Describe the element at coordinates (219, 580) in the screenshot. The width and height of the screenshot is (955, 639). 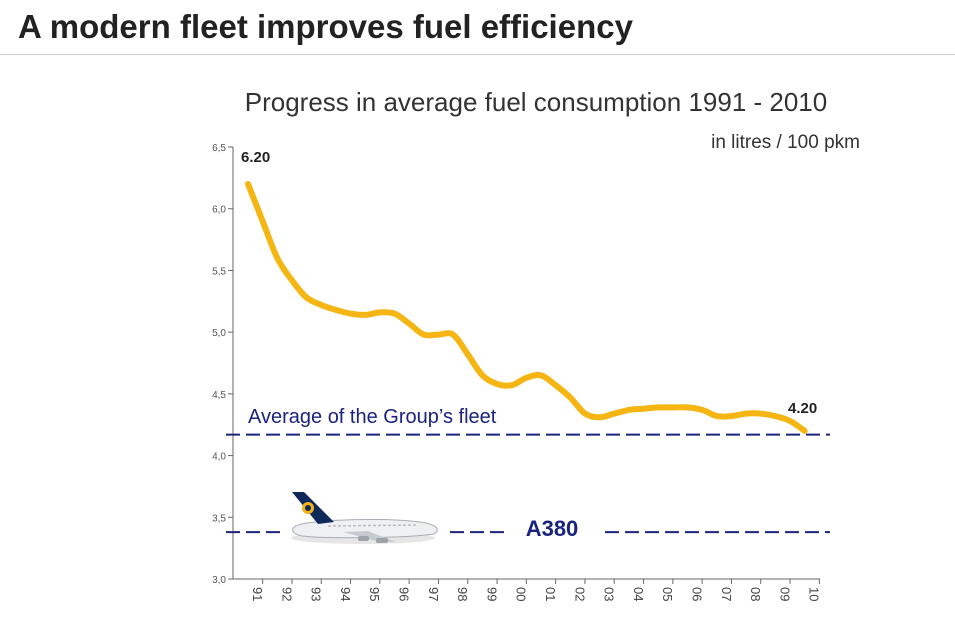
I see `y-tick-label: 3,0` at that location.